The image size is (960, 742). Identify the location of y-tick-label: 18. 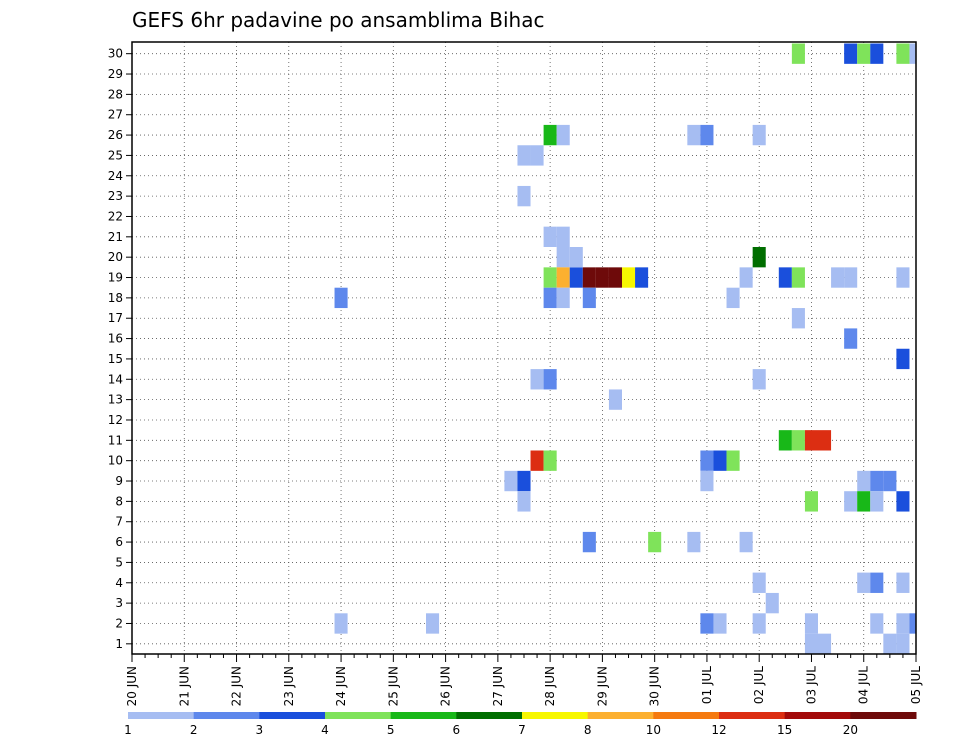
(115, 298).